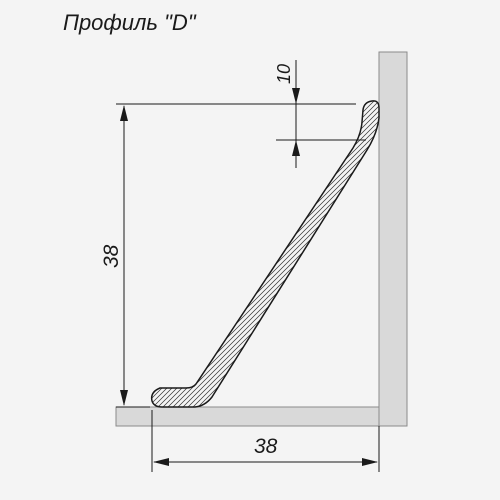 The image size is (500, 500). Describe the element at coordinates (111, 256) in the screenshot. I see `height-label: 38` at that location.